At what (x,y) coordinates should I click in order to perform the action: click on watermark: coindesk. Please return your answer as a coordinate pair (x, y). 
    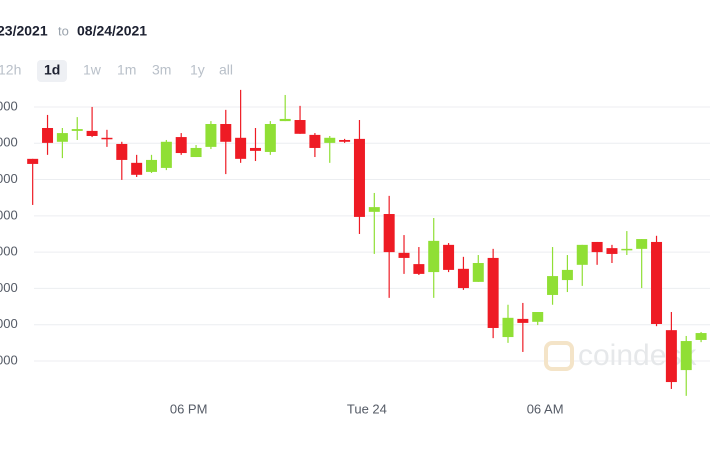
    Looking at the image, I should click on (620, 355).